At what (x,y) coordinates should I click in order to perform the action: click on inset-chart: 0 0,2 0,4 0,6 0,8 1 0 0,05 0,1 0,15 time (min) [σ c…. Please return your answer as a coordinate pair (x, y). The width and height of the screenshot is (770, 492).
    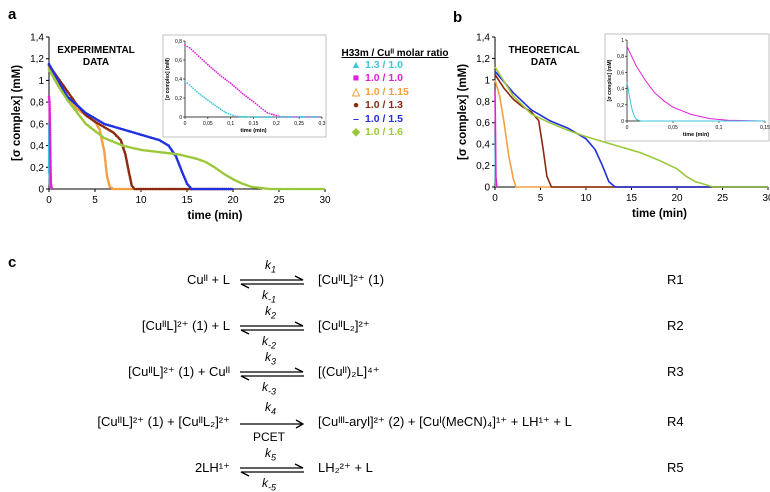
    Looking at the image, I should click on (687, 87).